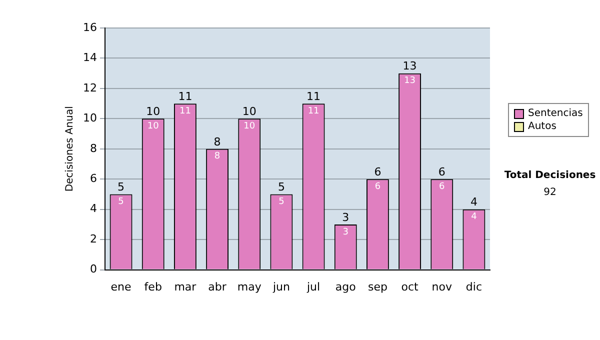 The image size is (600, 340). Describe the element at coordinates (217, 157) in the screenshot. I see `data-label: 8` at that location.